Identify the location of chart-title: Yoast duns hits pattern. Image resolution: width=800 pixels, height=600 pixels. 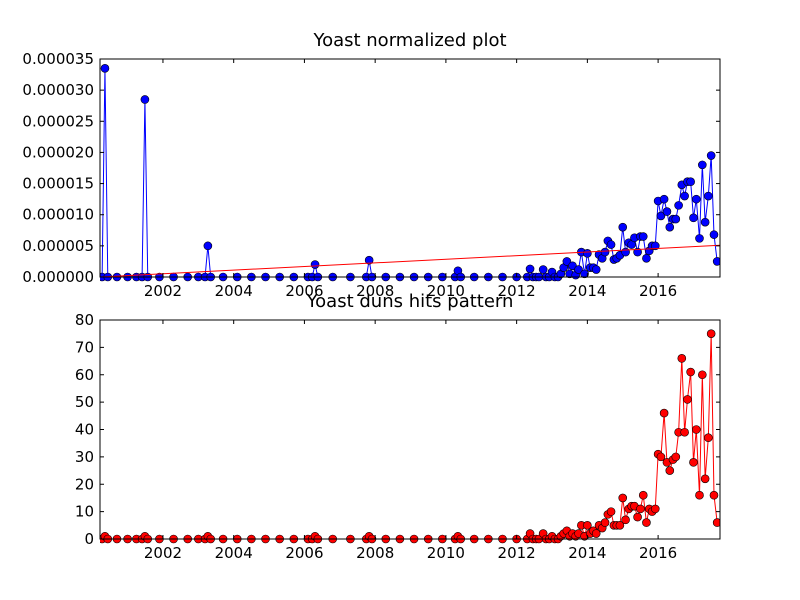
(410, 301).